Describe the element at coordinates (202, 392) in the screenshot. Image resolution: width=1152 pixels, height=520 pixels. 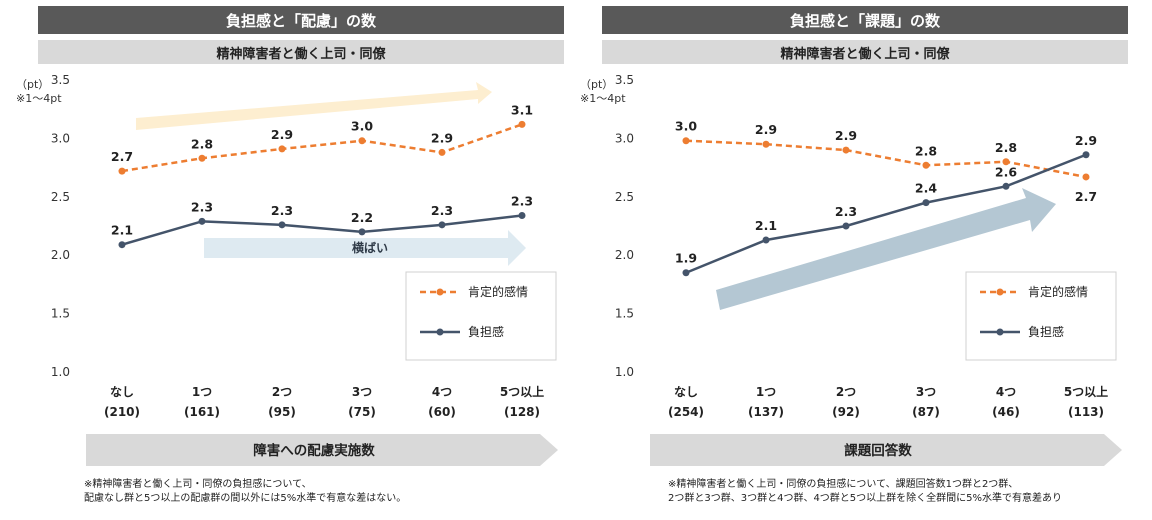
I see `x-category-label: 1つ` at that location.